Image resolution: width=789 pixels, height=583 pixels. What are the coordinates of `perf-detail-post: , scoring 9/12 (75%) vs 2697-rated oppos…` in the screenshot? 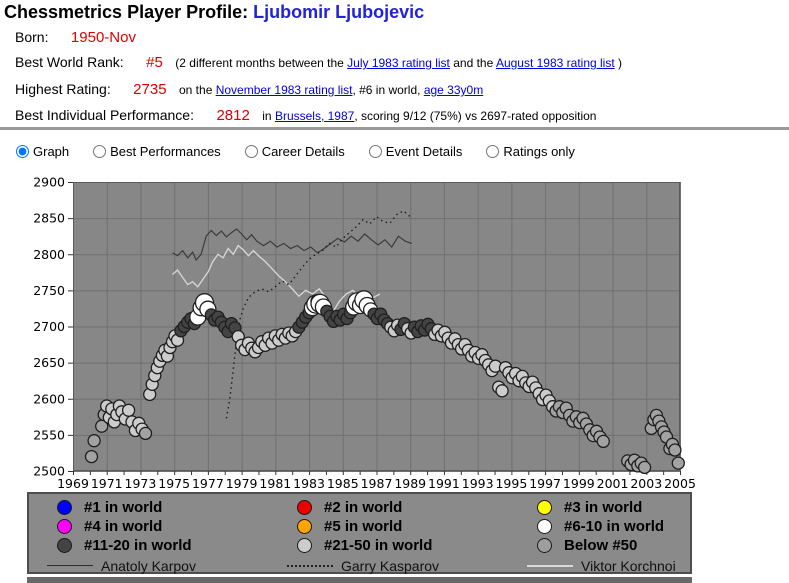 It's located at (475, 116).